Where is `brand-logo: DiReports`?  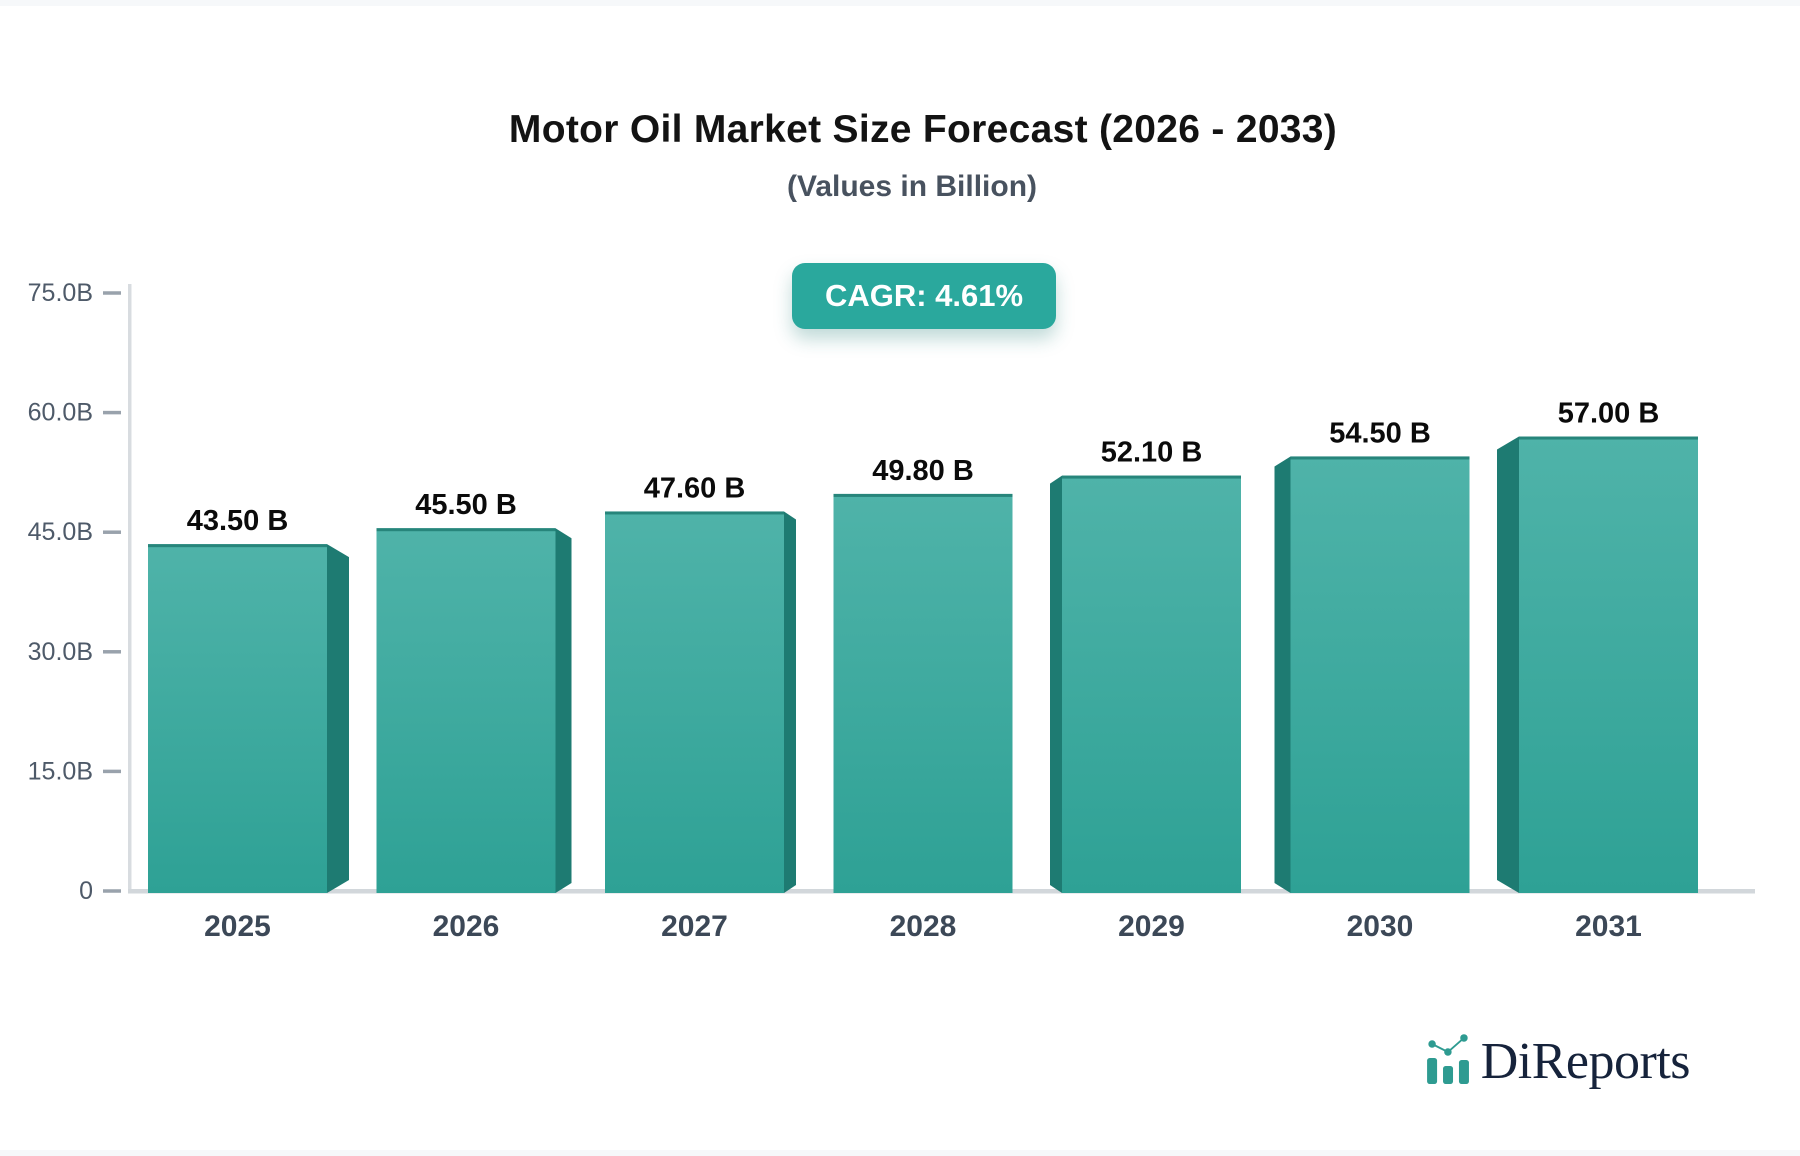 brand-logo: DiReports is located at coordinates (1558, 1061).